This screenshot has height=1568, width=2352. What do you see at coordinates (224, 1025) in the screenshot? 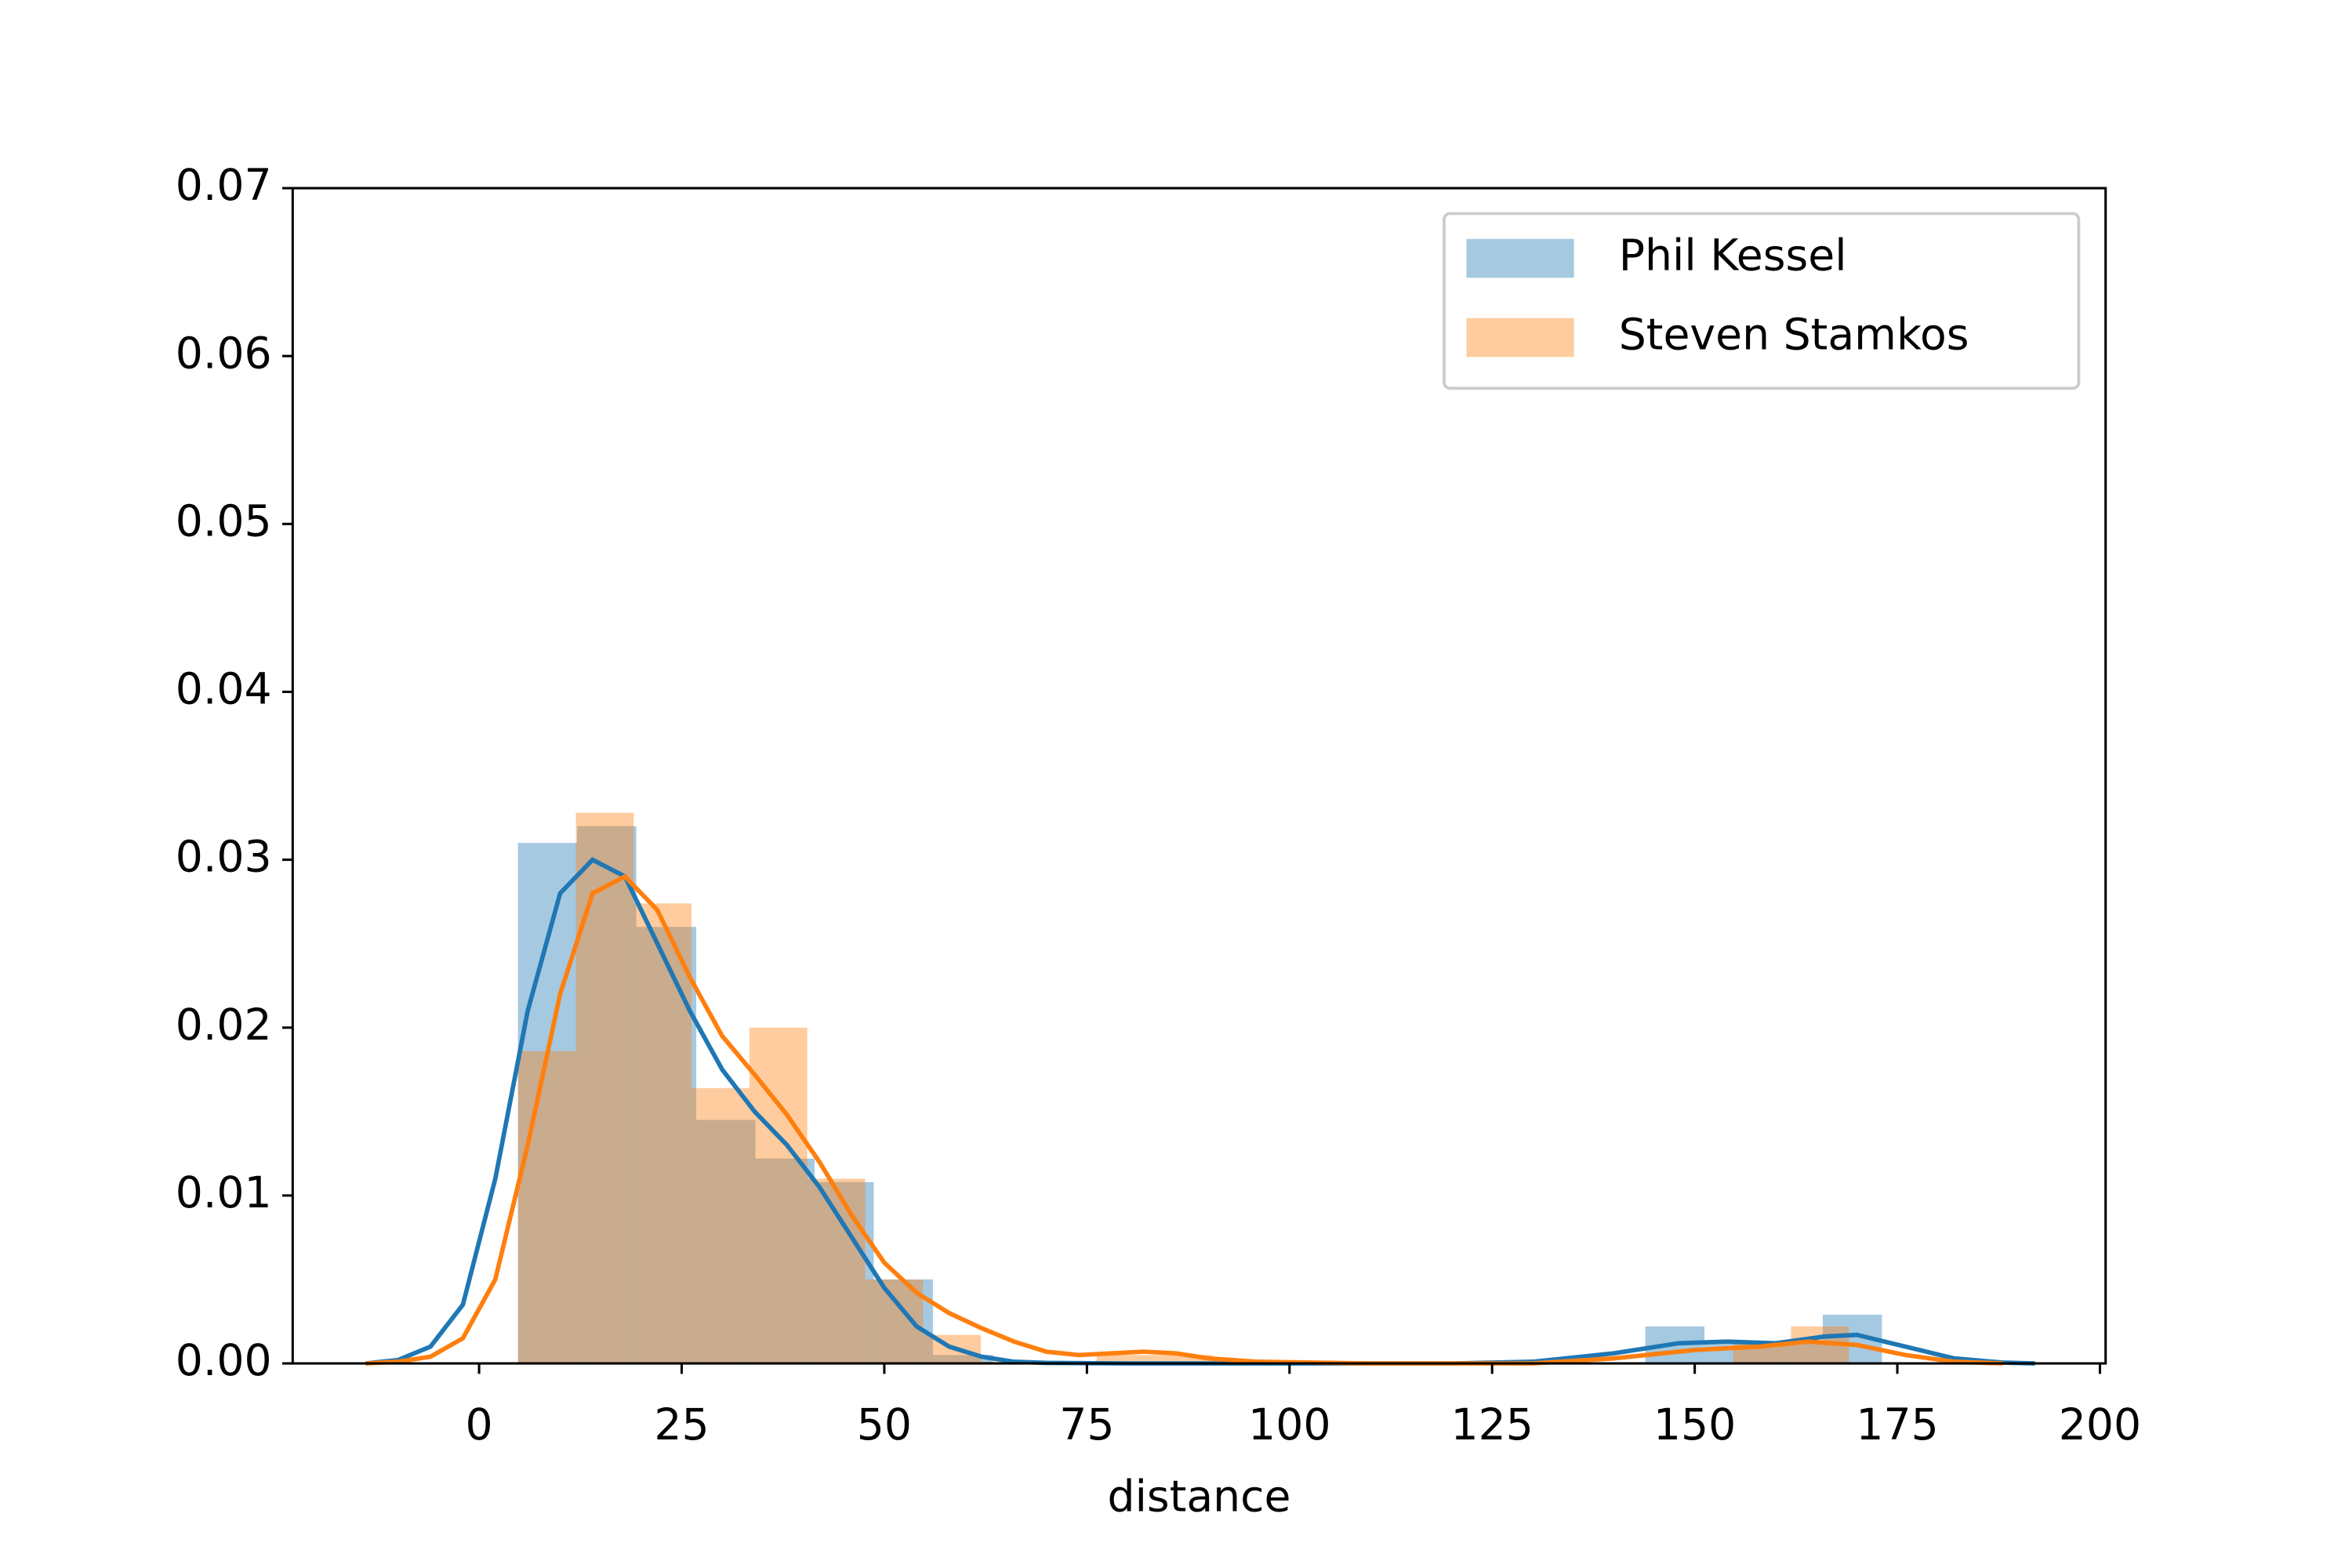
I see `y-tick-label: 0.02` at bounding box center [224, 1025].